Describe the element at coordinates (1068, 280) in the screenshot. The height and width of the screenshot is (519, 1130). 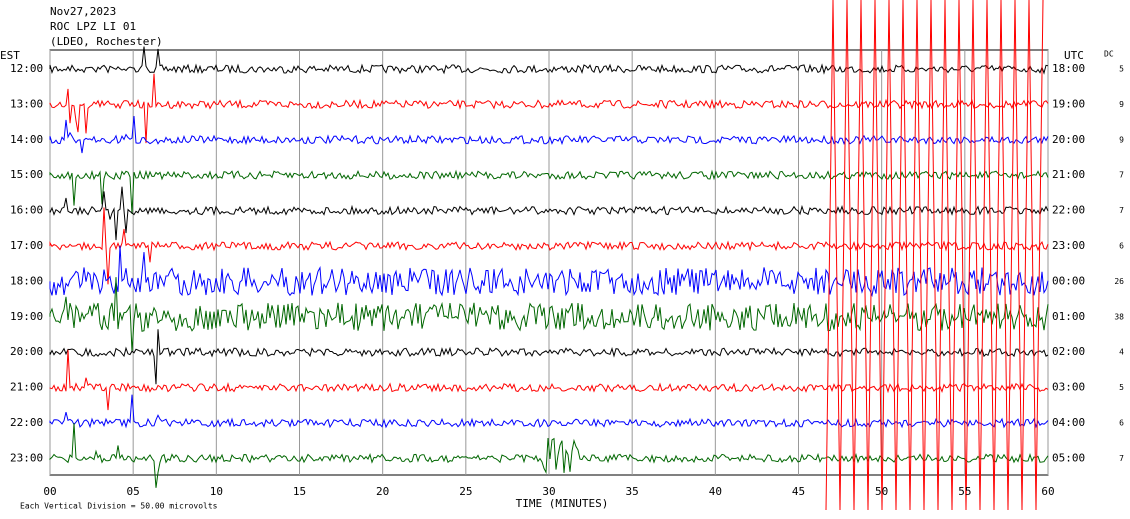
I see `utc-time: 00:00` at that location.